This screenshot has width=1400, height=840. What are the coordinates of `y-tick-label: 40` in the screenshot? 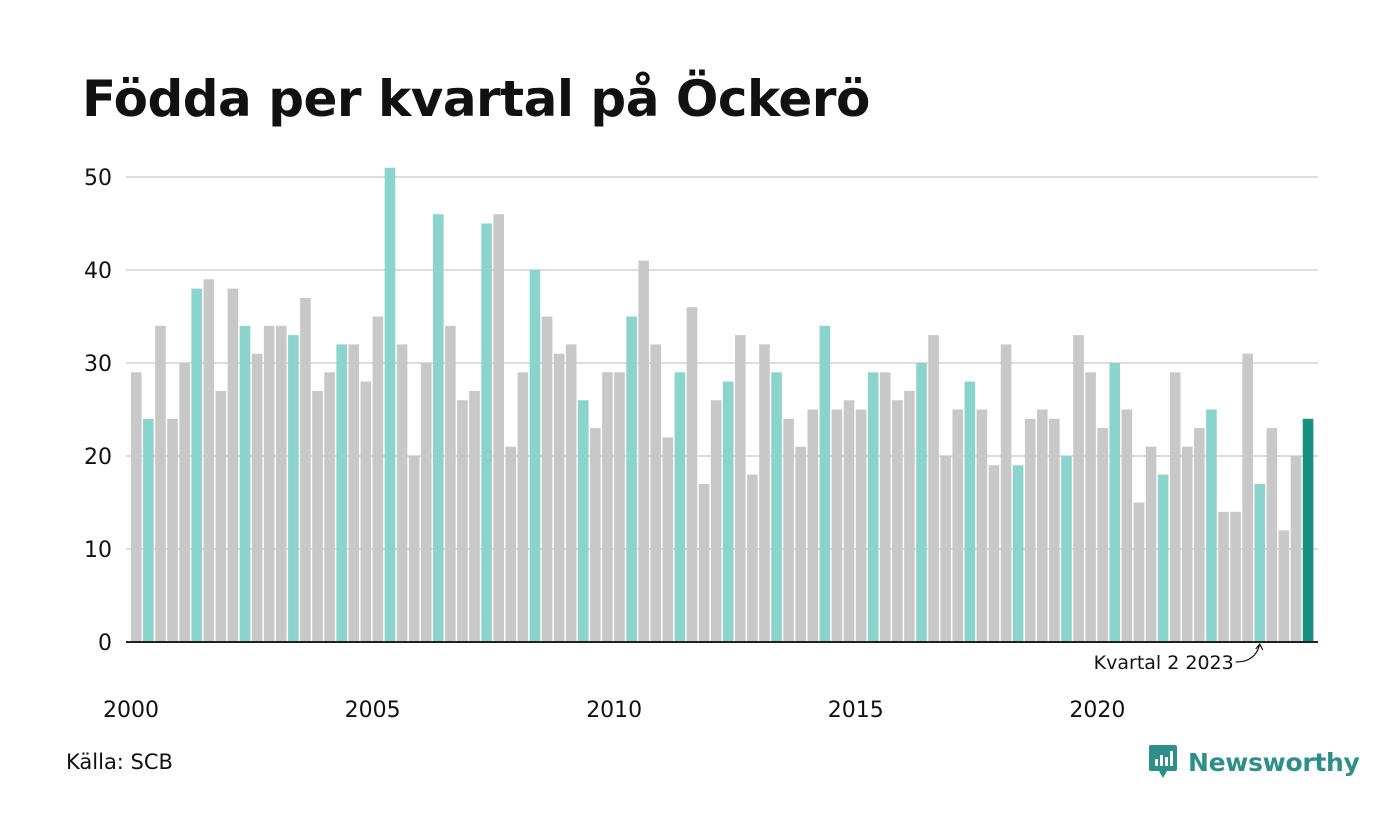 It's located at (98, 271).